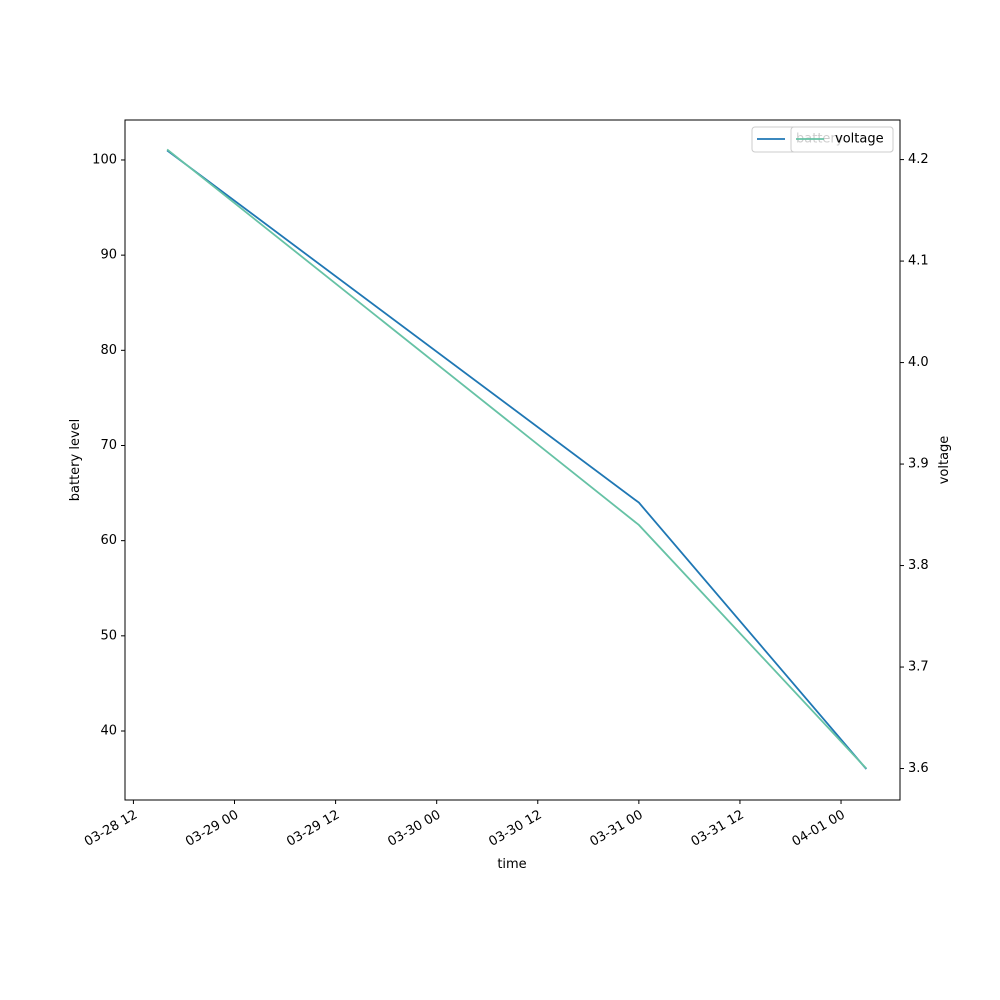 The image size is (1000, 1000). I want to click on y2-tick-label: 4.1, so click(918, 261).